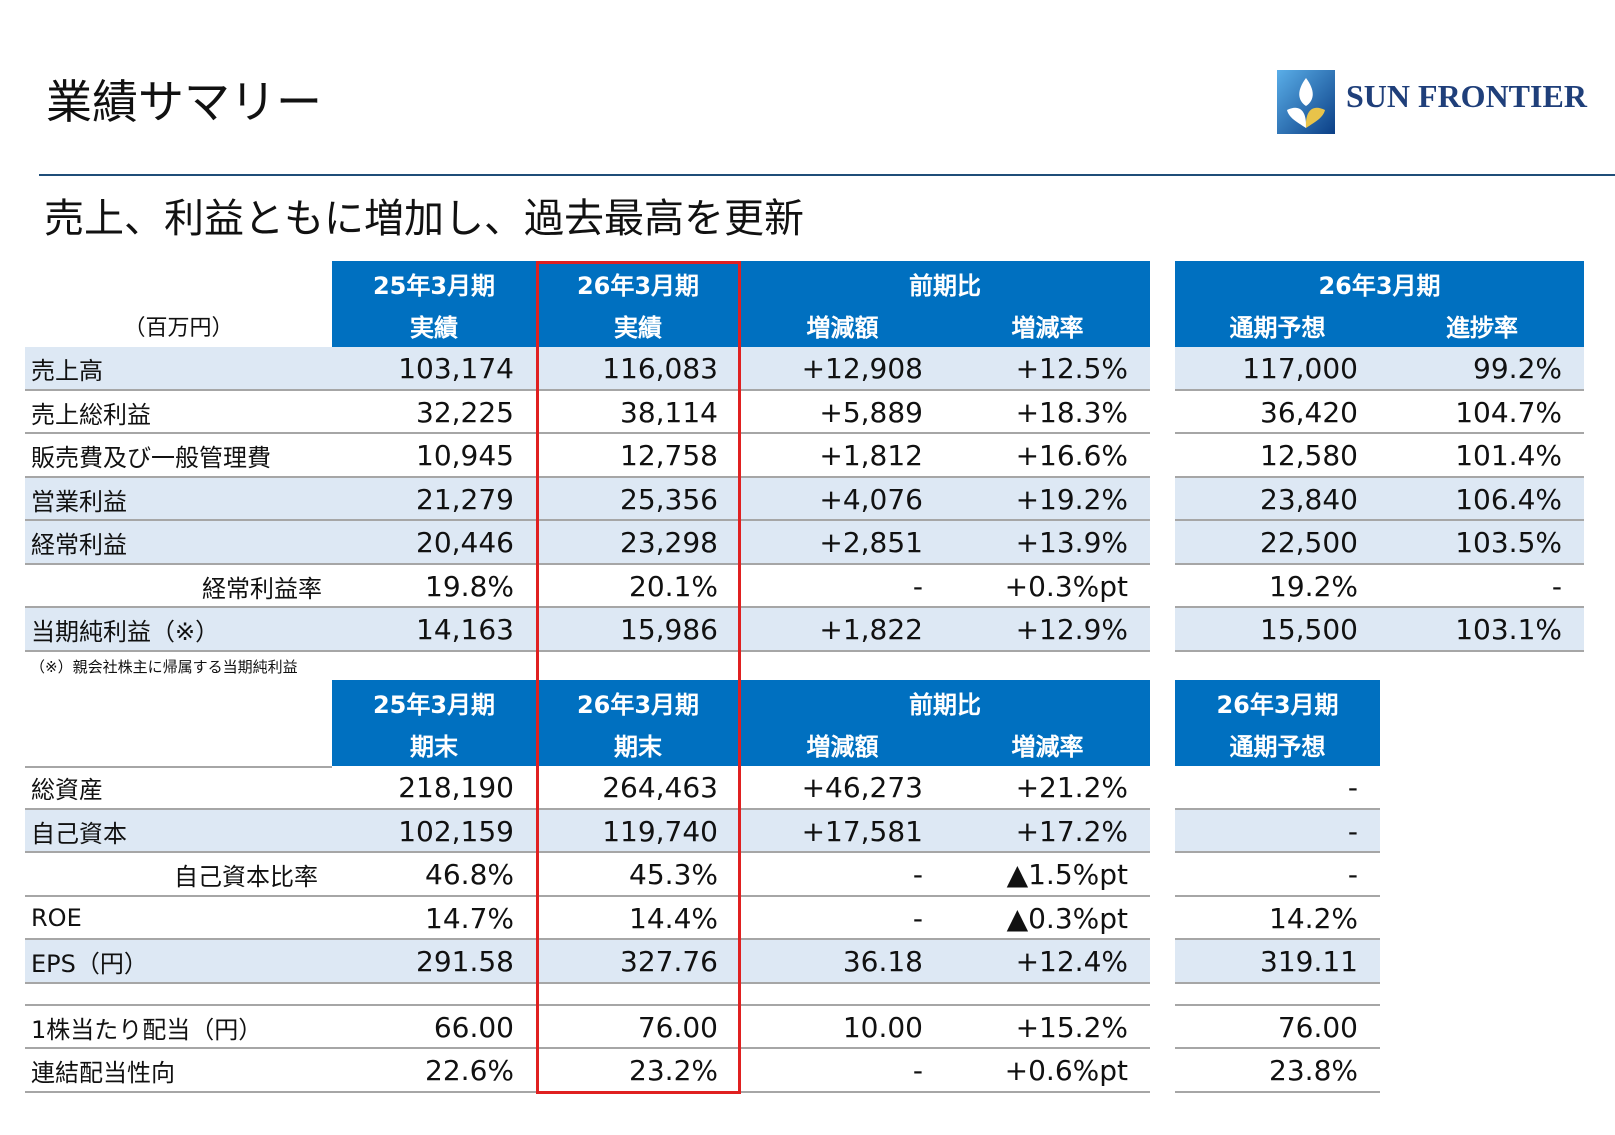  What do you see at coordinates (1306, 102) in the screenshot?
I see `logo-icon` at bounding box center [1306, 102].